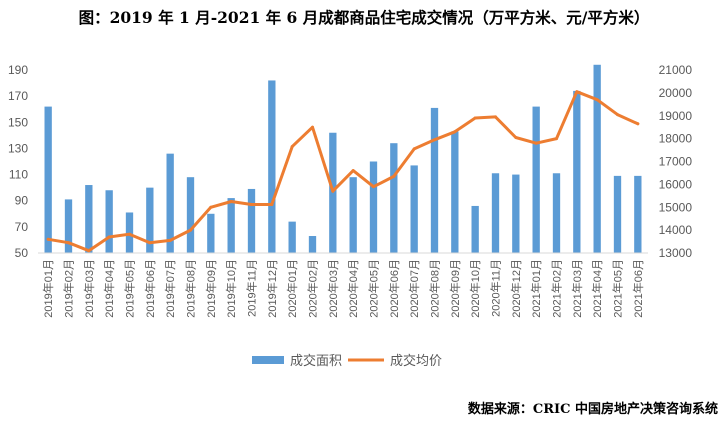 The width and height of the screenshot is (728, 426). What do you see at coordinates (69, 288) in the screenshot?
I see `x-tick-label: 2019年02月` at bounding box center [69, 288].